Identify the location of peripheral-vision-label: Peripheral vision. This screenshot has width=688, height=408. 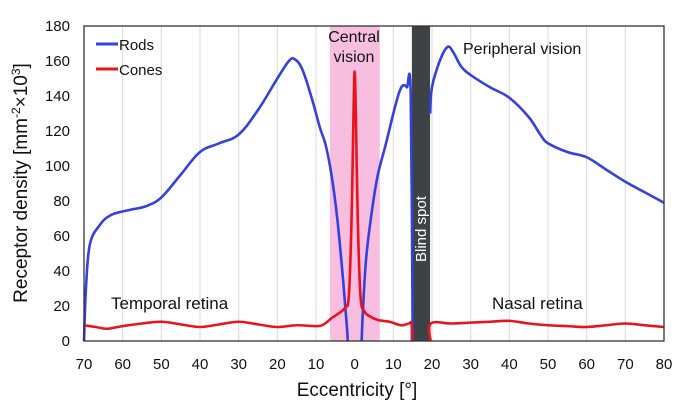
(522, 49).